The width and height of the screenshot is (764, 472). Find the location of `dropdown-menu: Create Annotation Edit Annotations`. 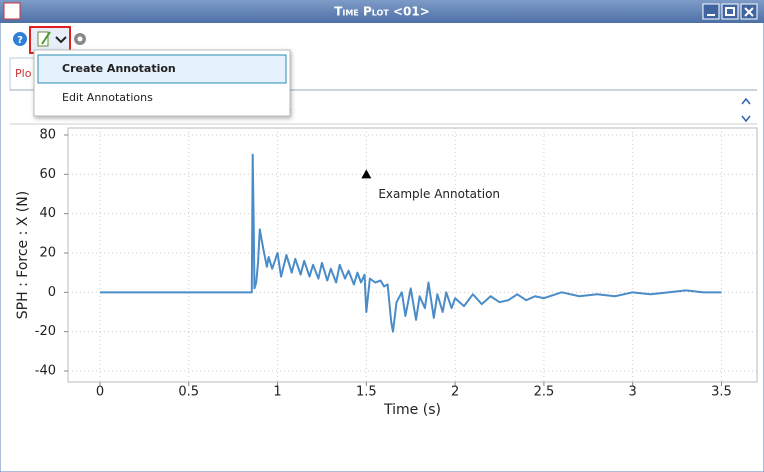

dropdown-menu: Create Annotation Edit Annotations is located at coordinates (162, 83).